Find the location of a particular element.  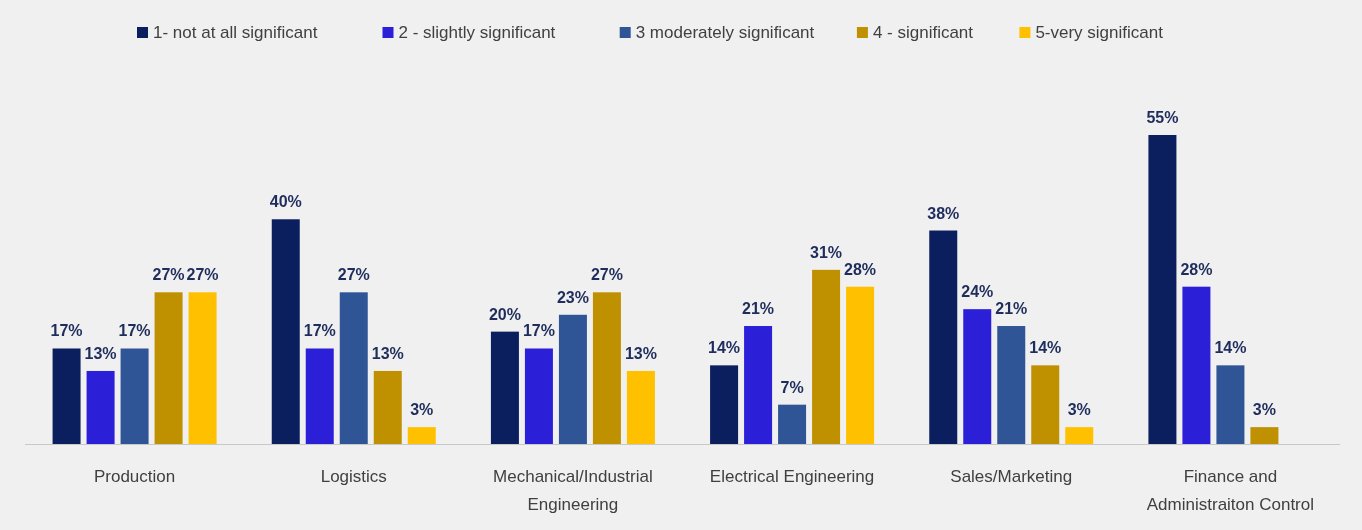

data-label: 24% is located at coordinates (977, 292).